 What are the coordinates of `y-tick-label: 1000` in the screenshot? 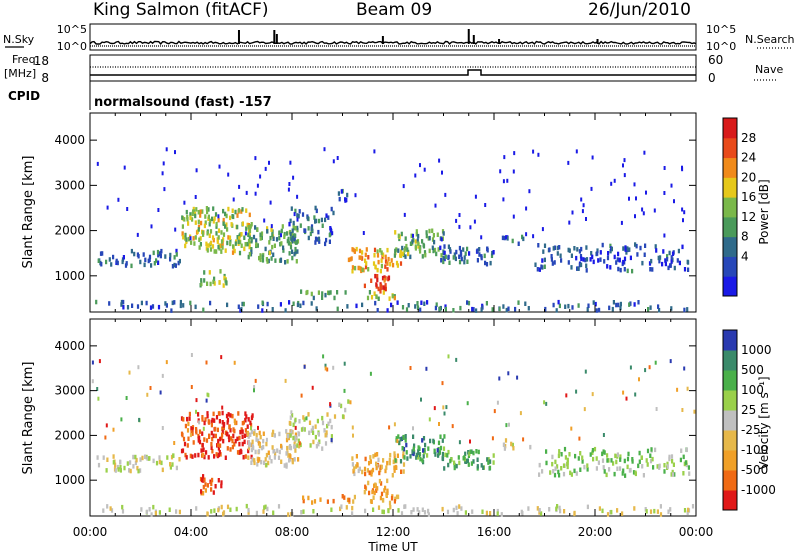 It's located at (69, 276).